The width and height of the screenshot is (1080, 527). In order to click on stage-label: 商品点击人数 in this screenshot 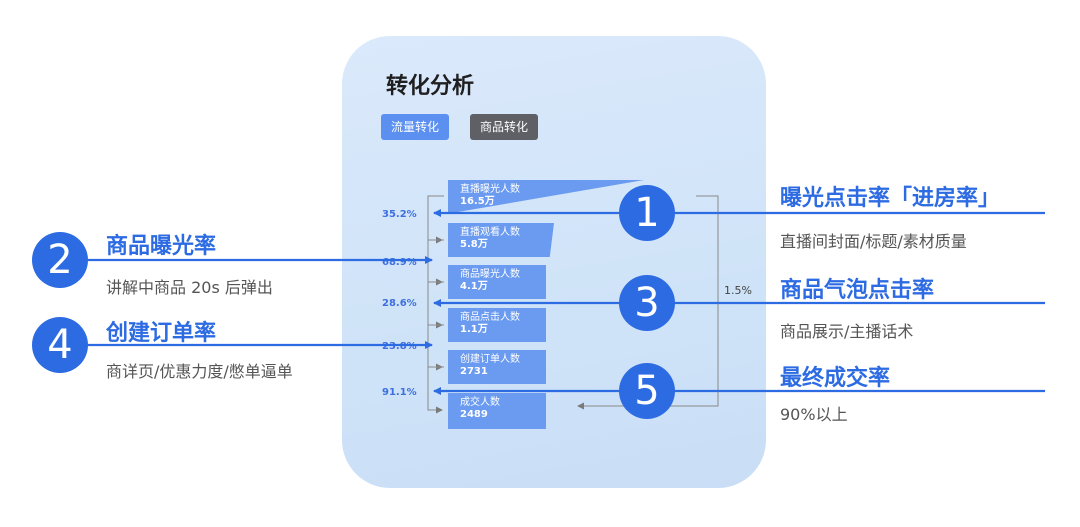, I will do `click(490, 317)`.